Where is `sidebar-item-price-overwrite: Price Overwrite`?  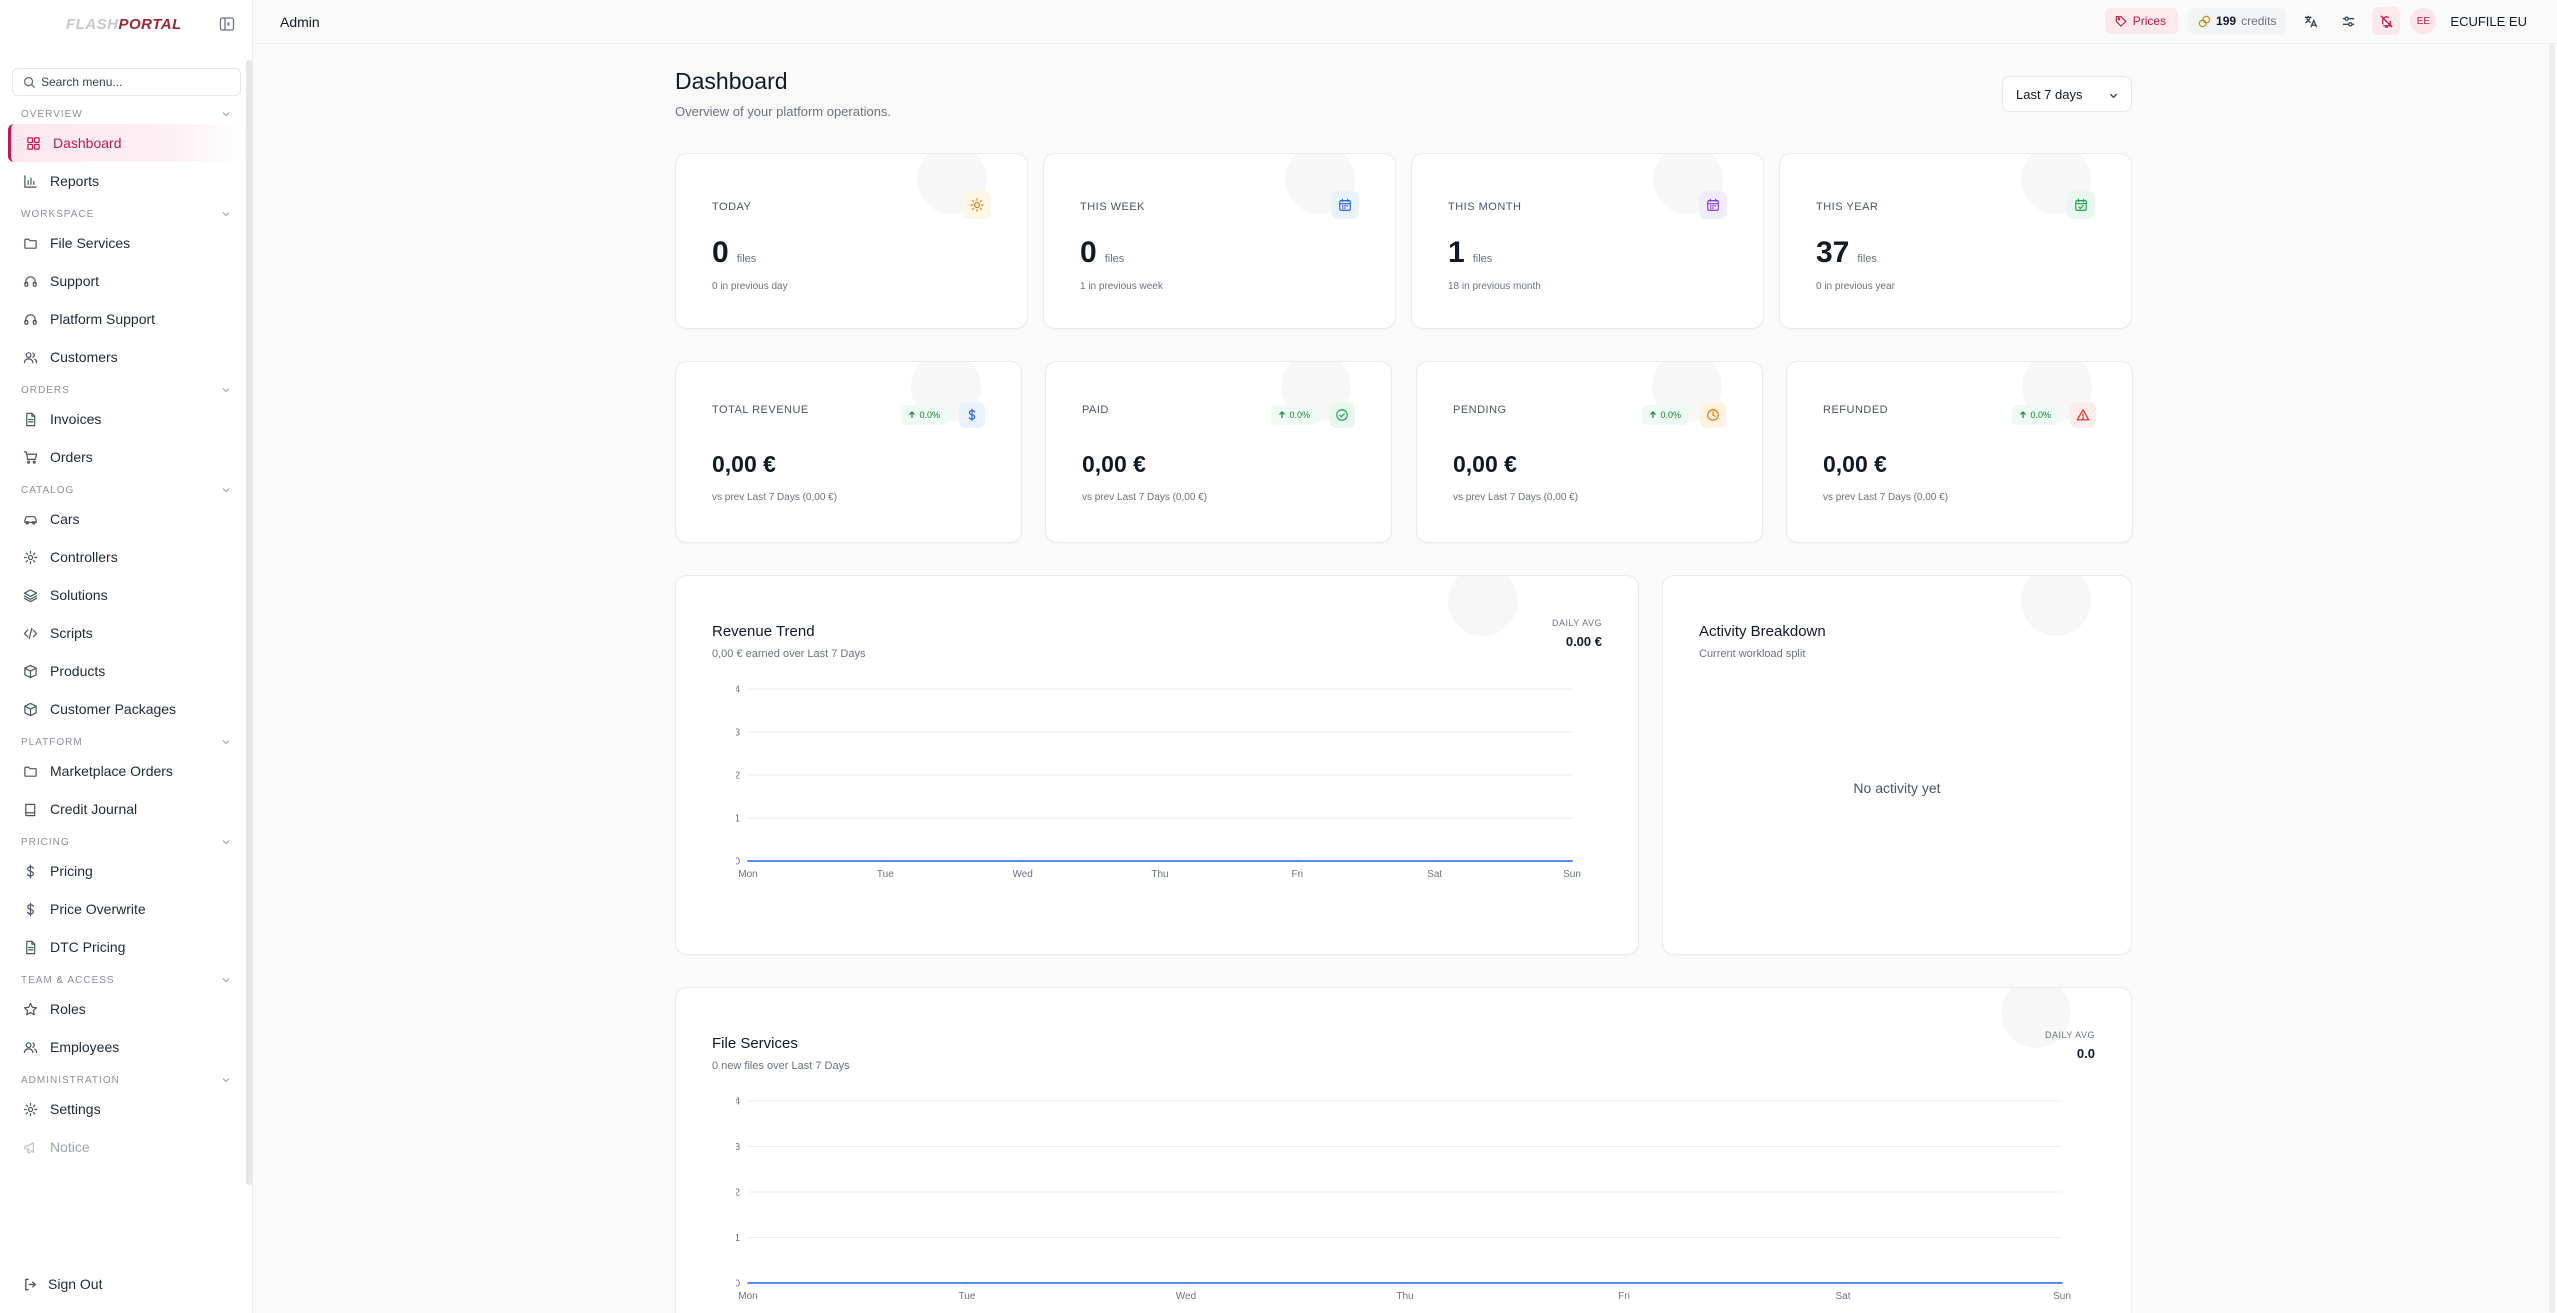 sidebar-item-price-overwrite: Price Overwrite is located at coordinates (126, 909).